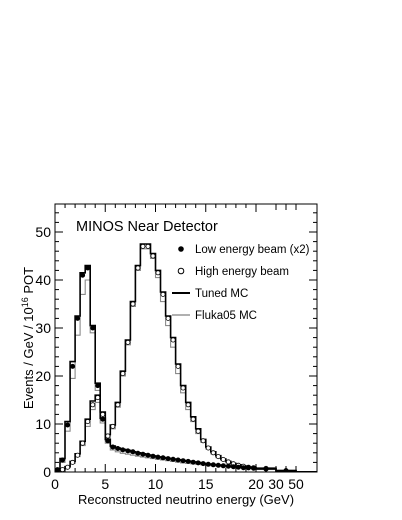  I want to click on x-tick-label: 50, so click(296, 484).